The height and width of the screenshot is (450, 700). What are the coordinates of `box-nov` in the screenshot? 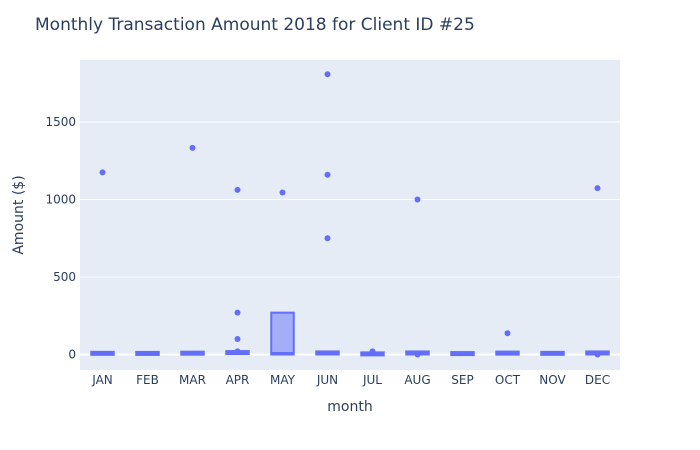 It's located at (552, 353).